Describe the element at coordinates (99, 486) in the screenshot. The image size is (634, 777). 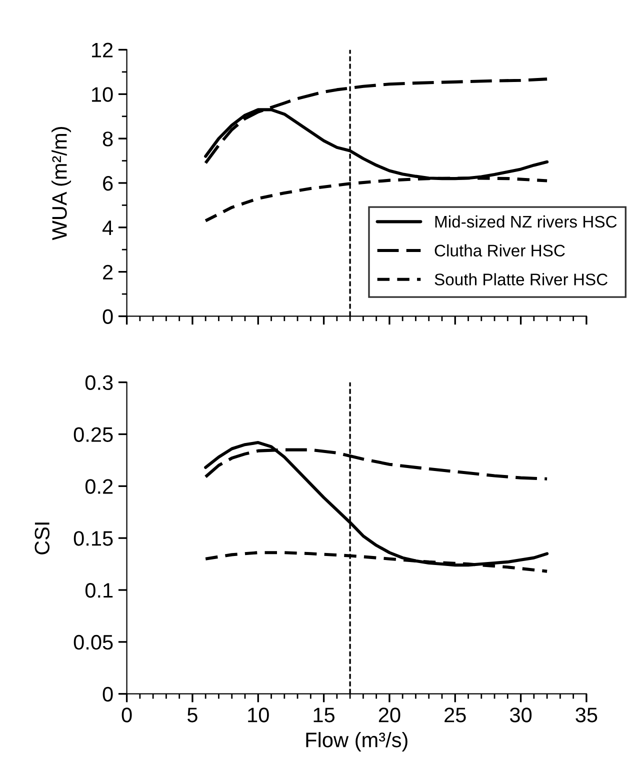
I see `y-tick-label: 0.2` at that location.